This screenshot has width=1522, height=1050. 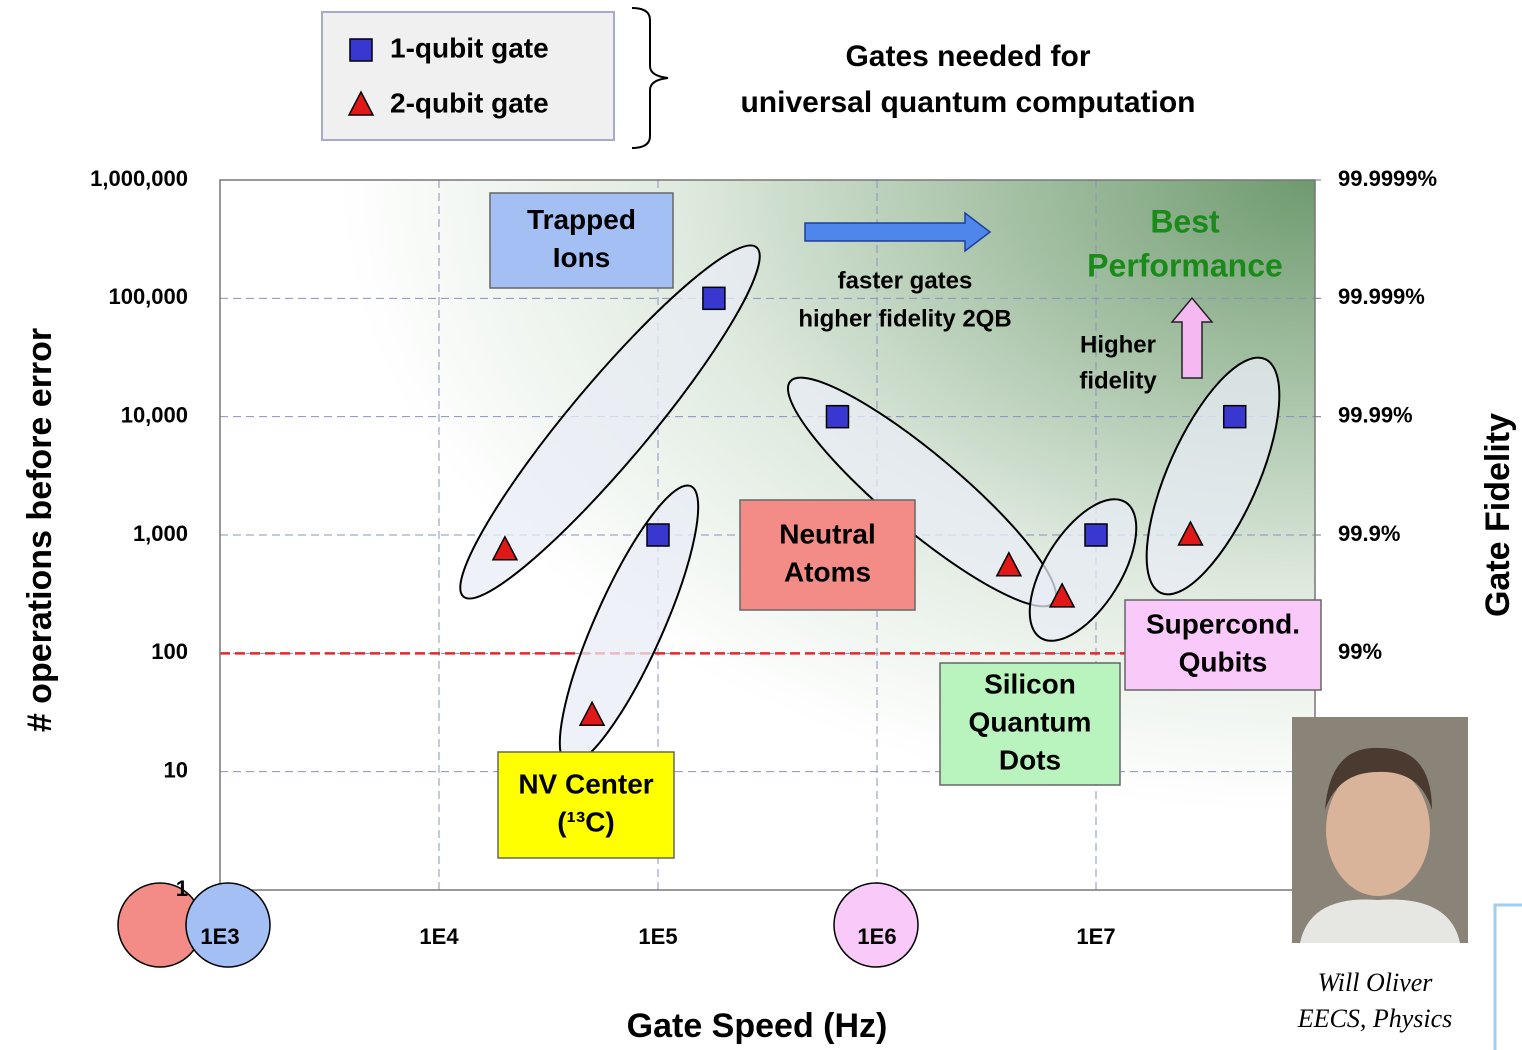 I want to click on x-tick-label: 1E3, so click(x=219, y=936).